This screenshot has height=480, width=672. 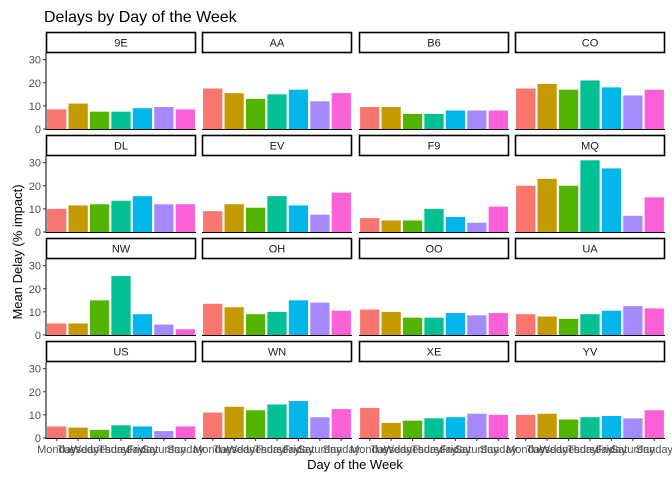 I want to click on strip-label: YV, so click(x=590, y=353).